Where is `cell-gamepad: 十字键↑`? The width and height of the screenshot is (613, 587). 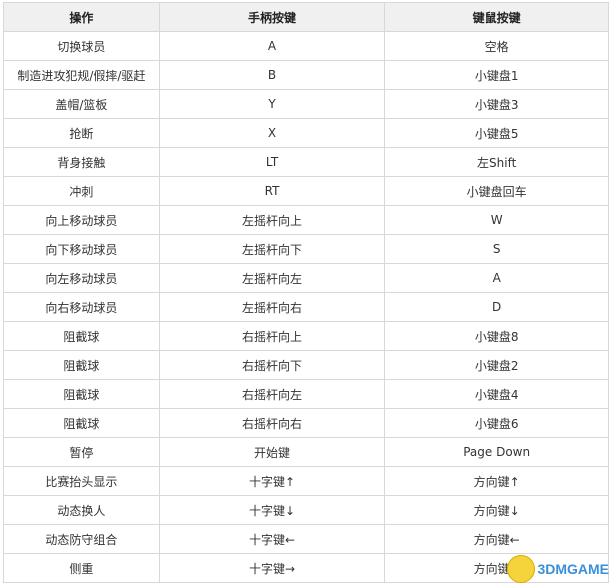 cell-gamepad: 十字键↑ is located at coordinates (272, 481).